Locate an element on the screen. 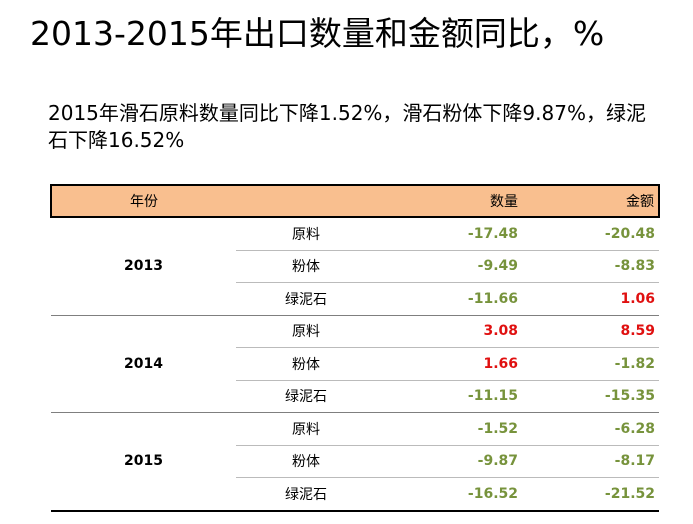 The image size is (693, 524). header-type is located at coordinates (306, 201).